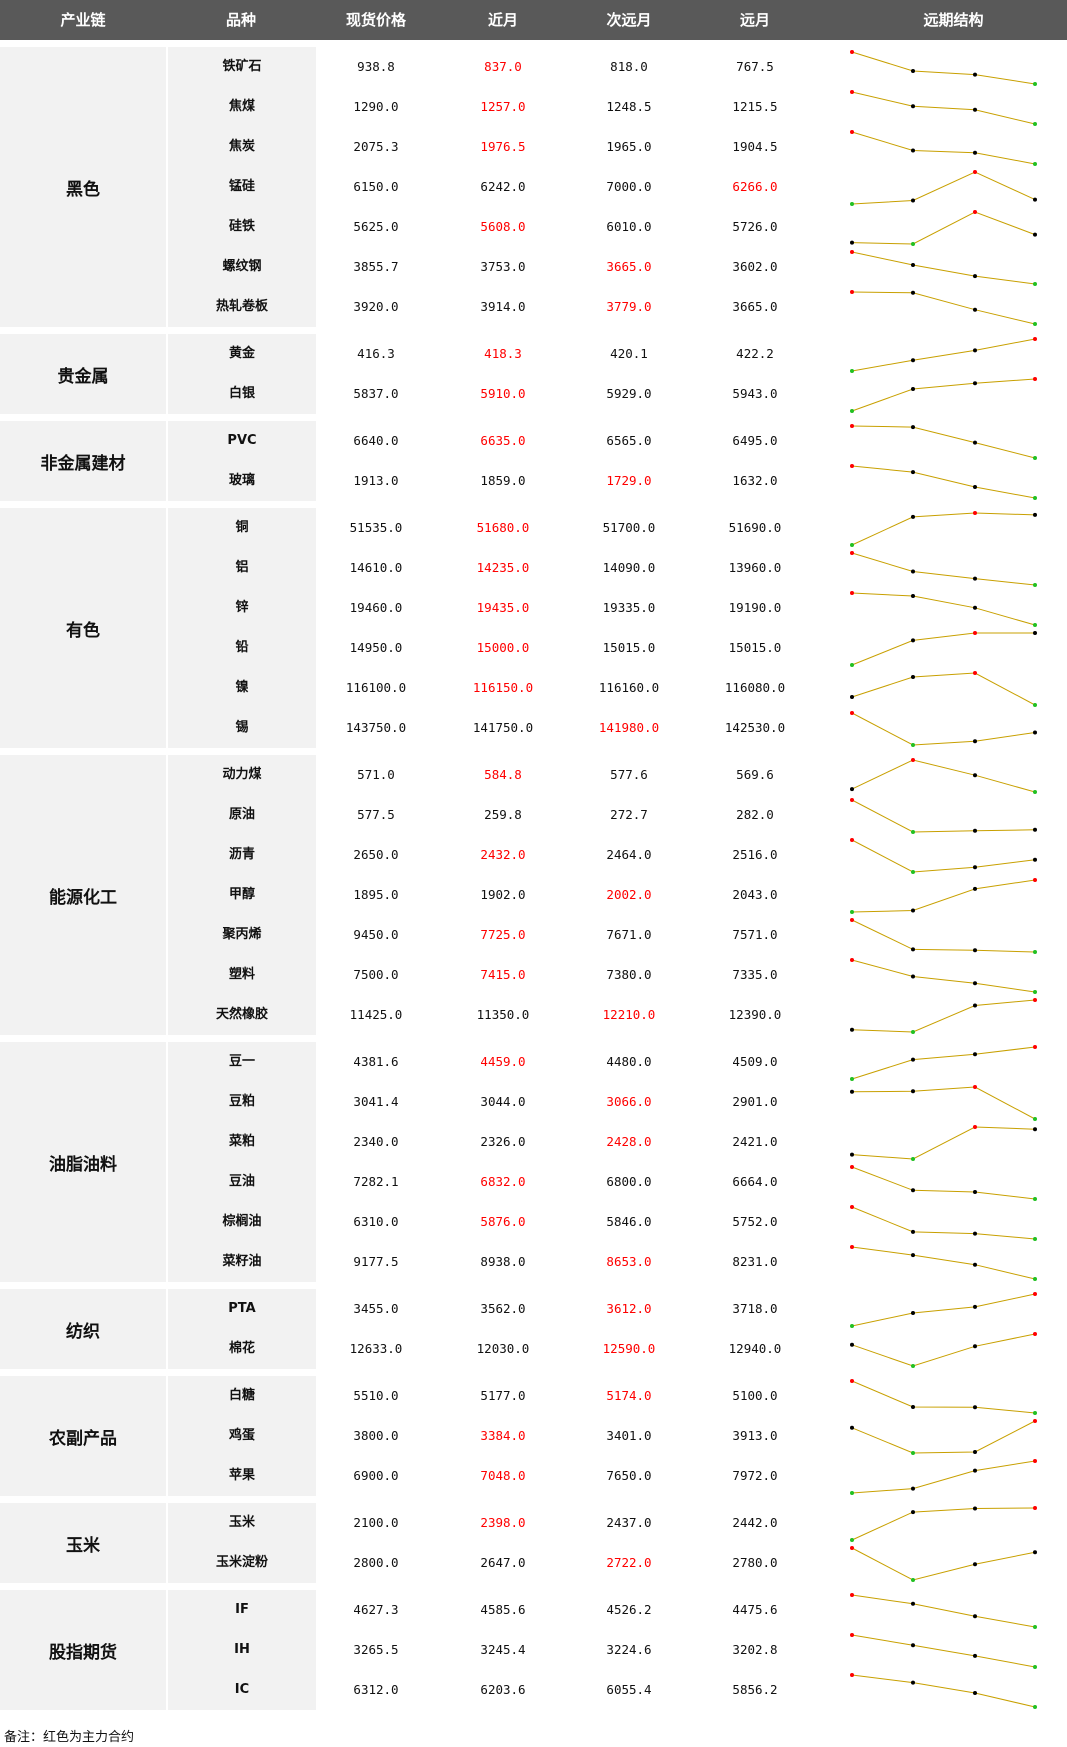  I want to click on next-cell: 8653.0, so click(629, 1261).